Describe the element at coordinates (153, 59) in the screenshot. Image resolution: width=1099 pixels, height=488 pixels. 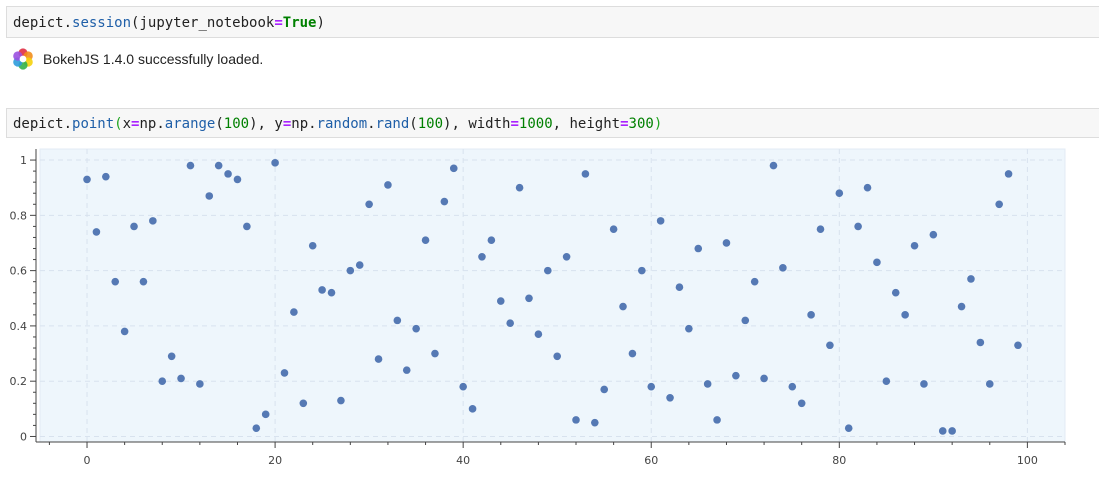
I see `bokeh-load-text: BokehJS 1.4.0 successfully loaded.` at that location.